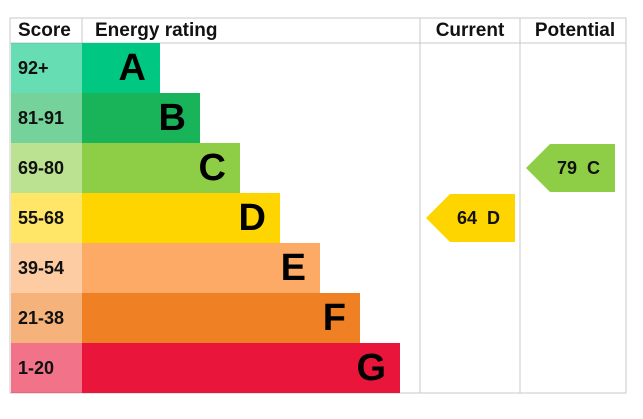 The image size is (643, 419). Describe the element at coordinates (478, 218) in the screenshot. I see `current-label: 64 D` at that location.